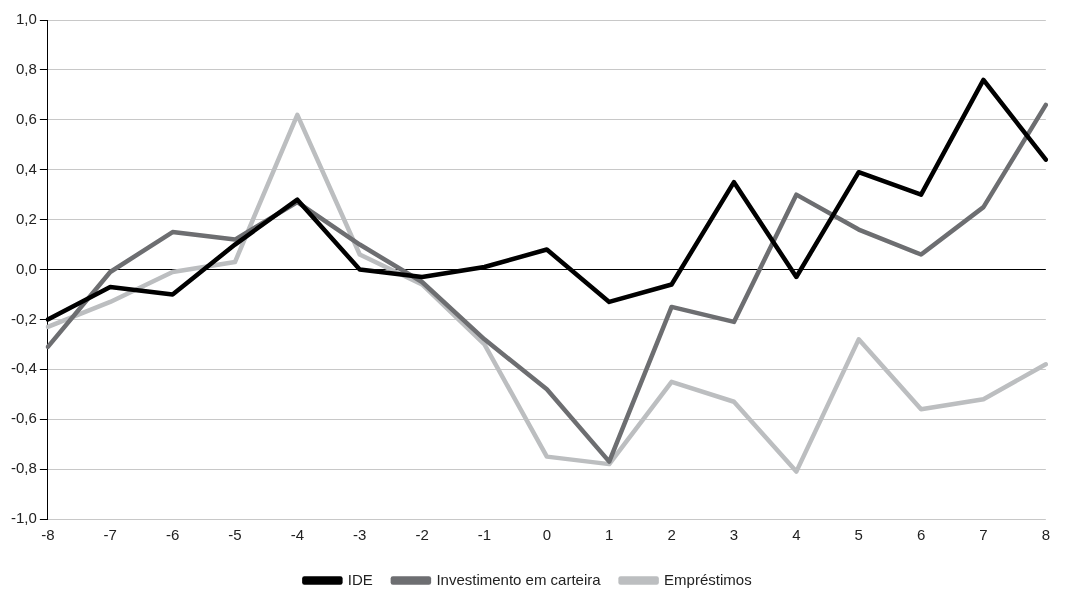  What do you see at coordinates (547, 535) in the screenshot?
I see `x-tick-label: 0` at bounding box center [547, 535].